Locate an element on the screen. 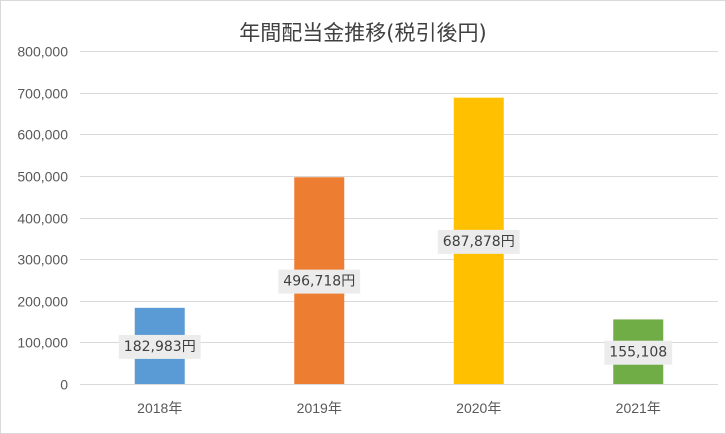  y-tick-label: 700,000 is located at coordinates (42, 94).